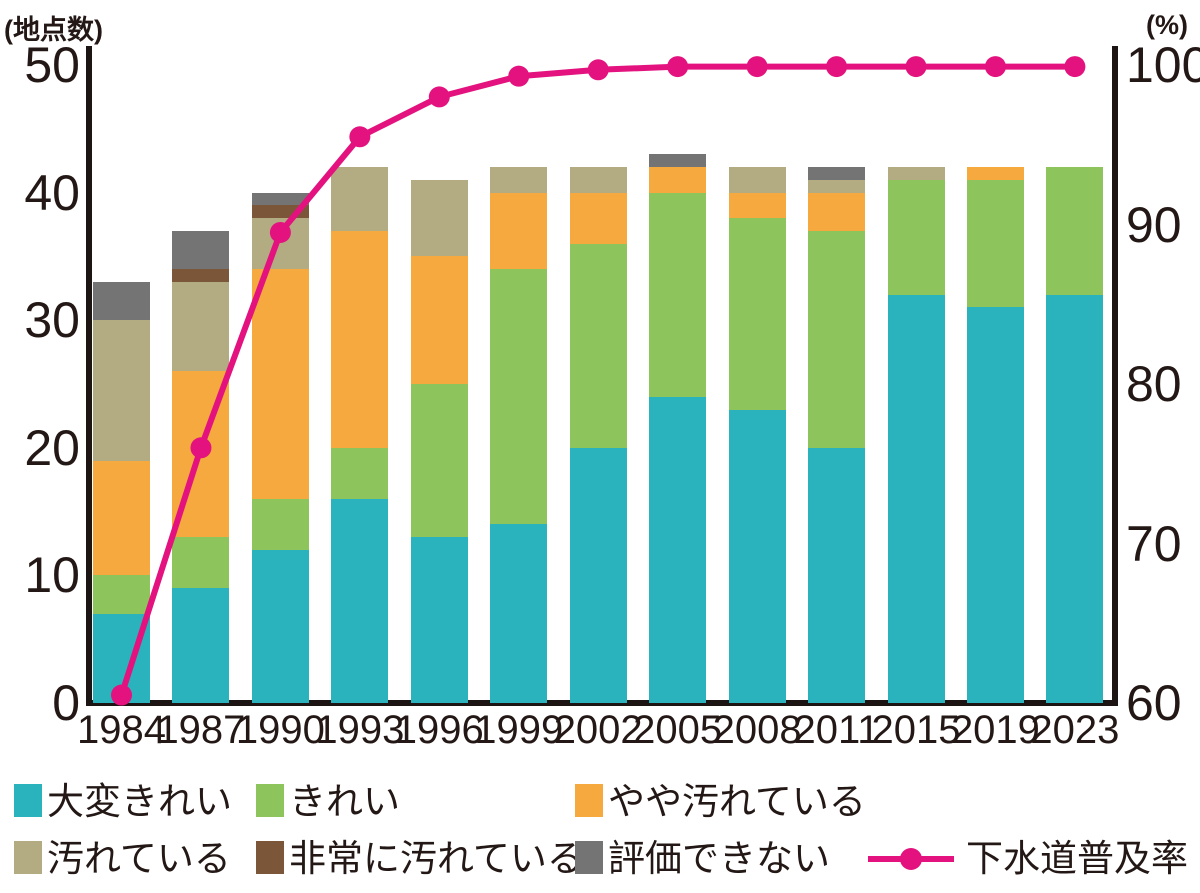 This screenshot has height=893, width=1200. Describe the element at coordinates (28, 857) in the screenshot. I see `dirty-swatch-icon` at that location.